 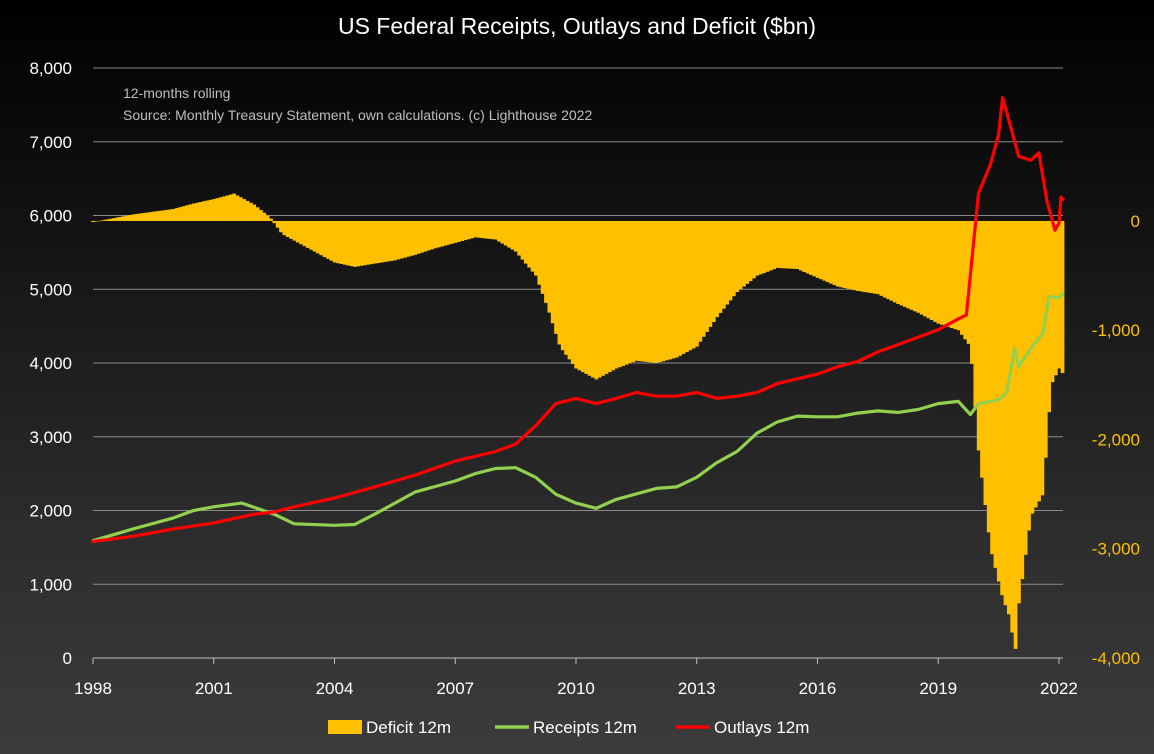 What do you see at coordinates (50, 437) in the screenshot?
I see `left-tick-label: 3,000` at bounding box center [50, 437].